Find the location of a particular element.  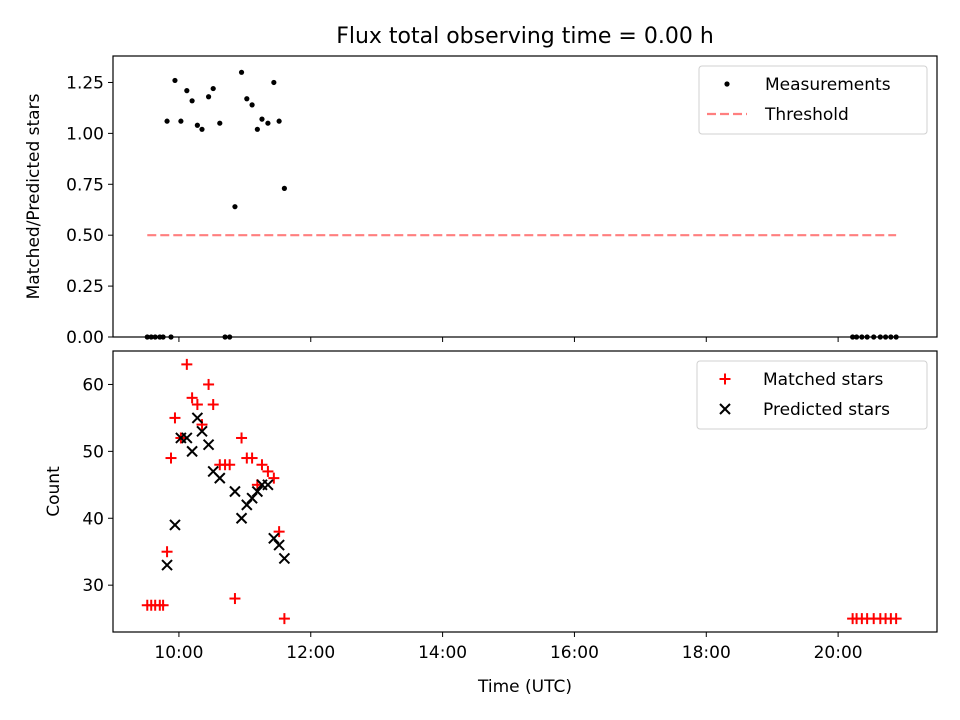

y-axis-label: Count is located at coordinates (54, 491).